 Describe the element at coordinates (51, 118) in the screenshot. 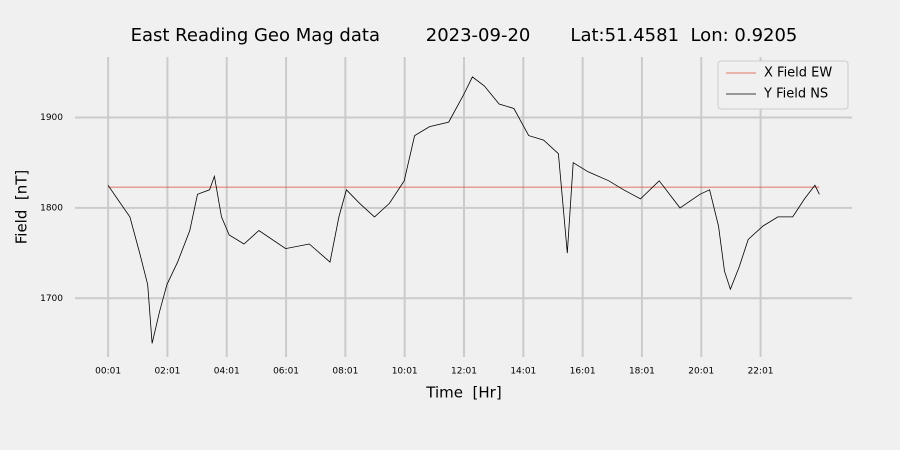

I see `y-tick-label: 1900` at that location.